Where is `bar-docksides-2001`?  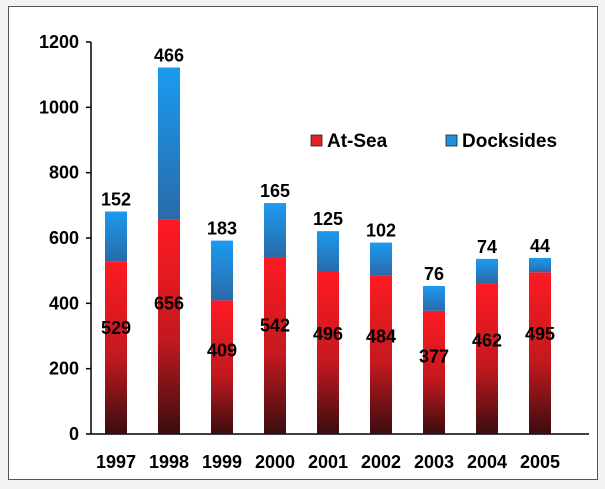
bar-docksides-2001 is located at coordinates (328, 251).